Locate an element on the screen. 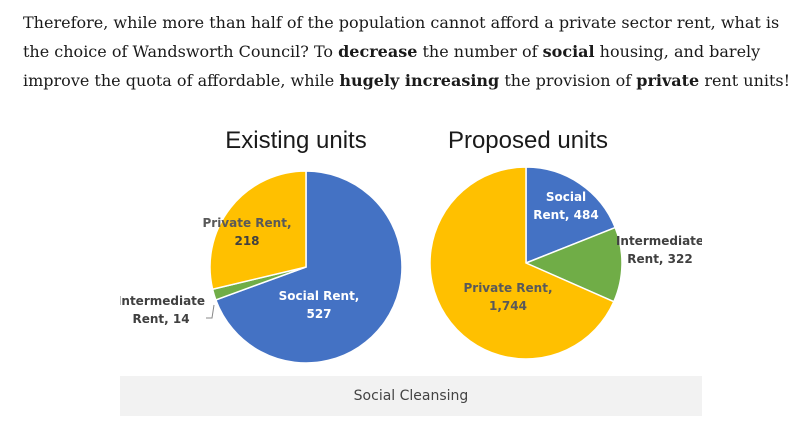 The width and height of the screenshot is (808, 435). label-intermediate-proposed-1: Intermediate is located at coordinates (659, 241).